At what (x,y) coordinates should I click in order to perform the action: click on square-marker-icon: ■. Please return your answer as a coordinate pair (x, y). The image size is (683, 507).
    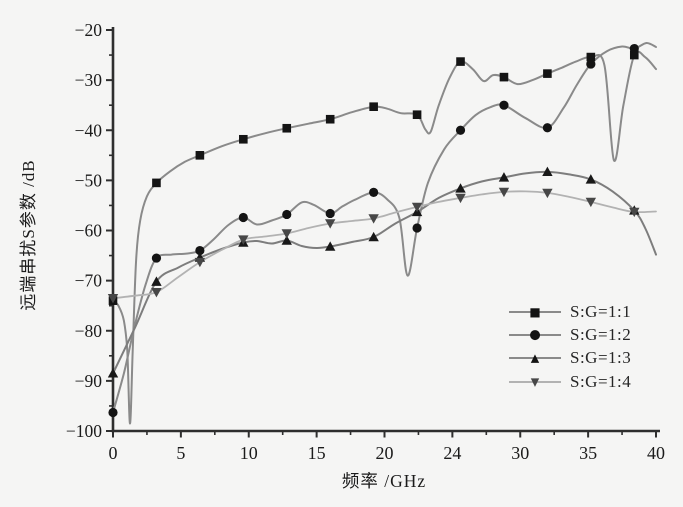
    Looking at the image, I should click on (535, 311).